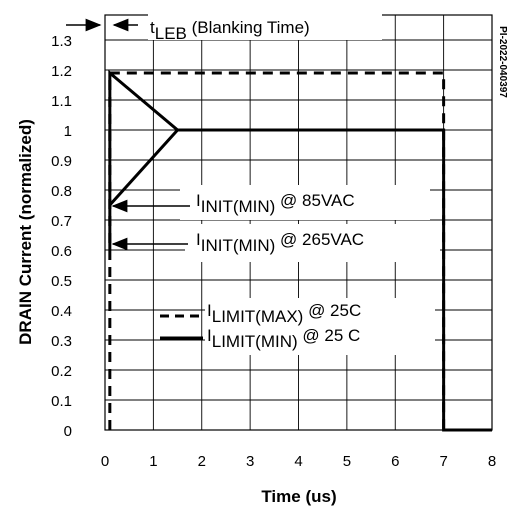 The height and width of the screenshot is (510, 507). I want to click on leb-label: tLEB (Blanking Time), so click(230, 30).